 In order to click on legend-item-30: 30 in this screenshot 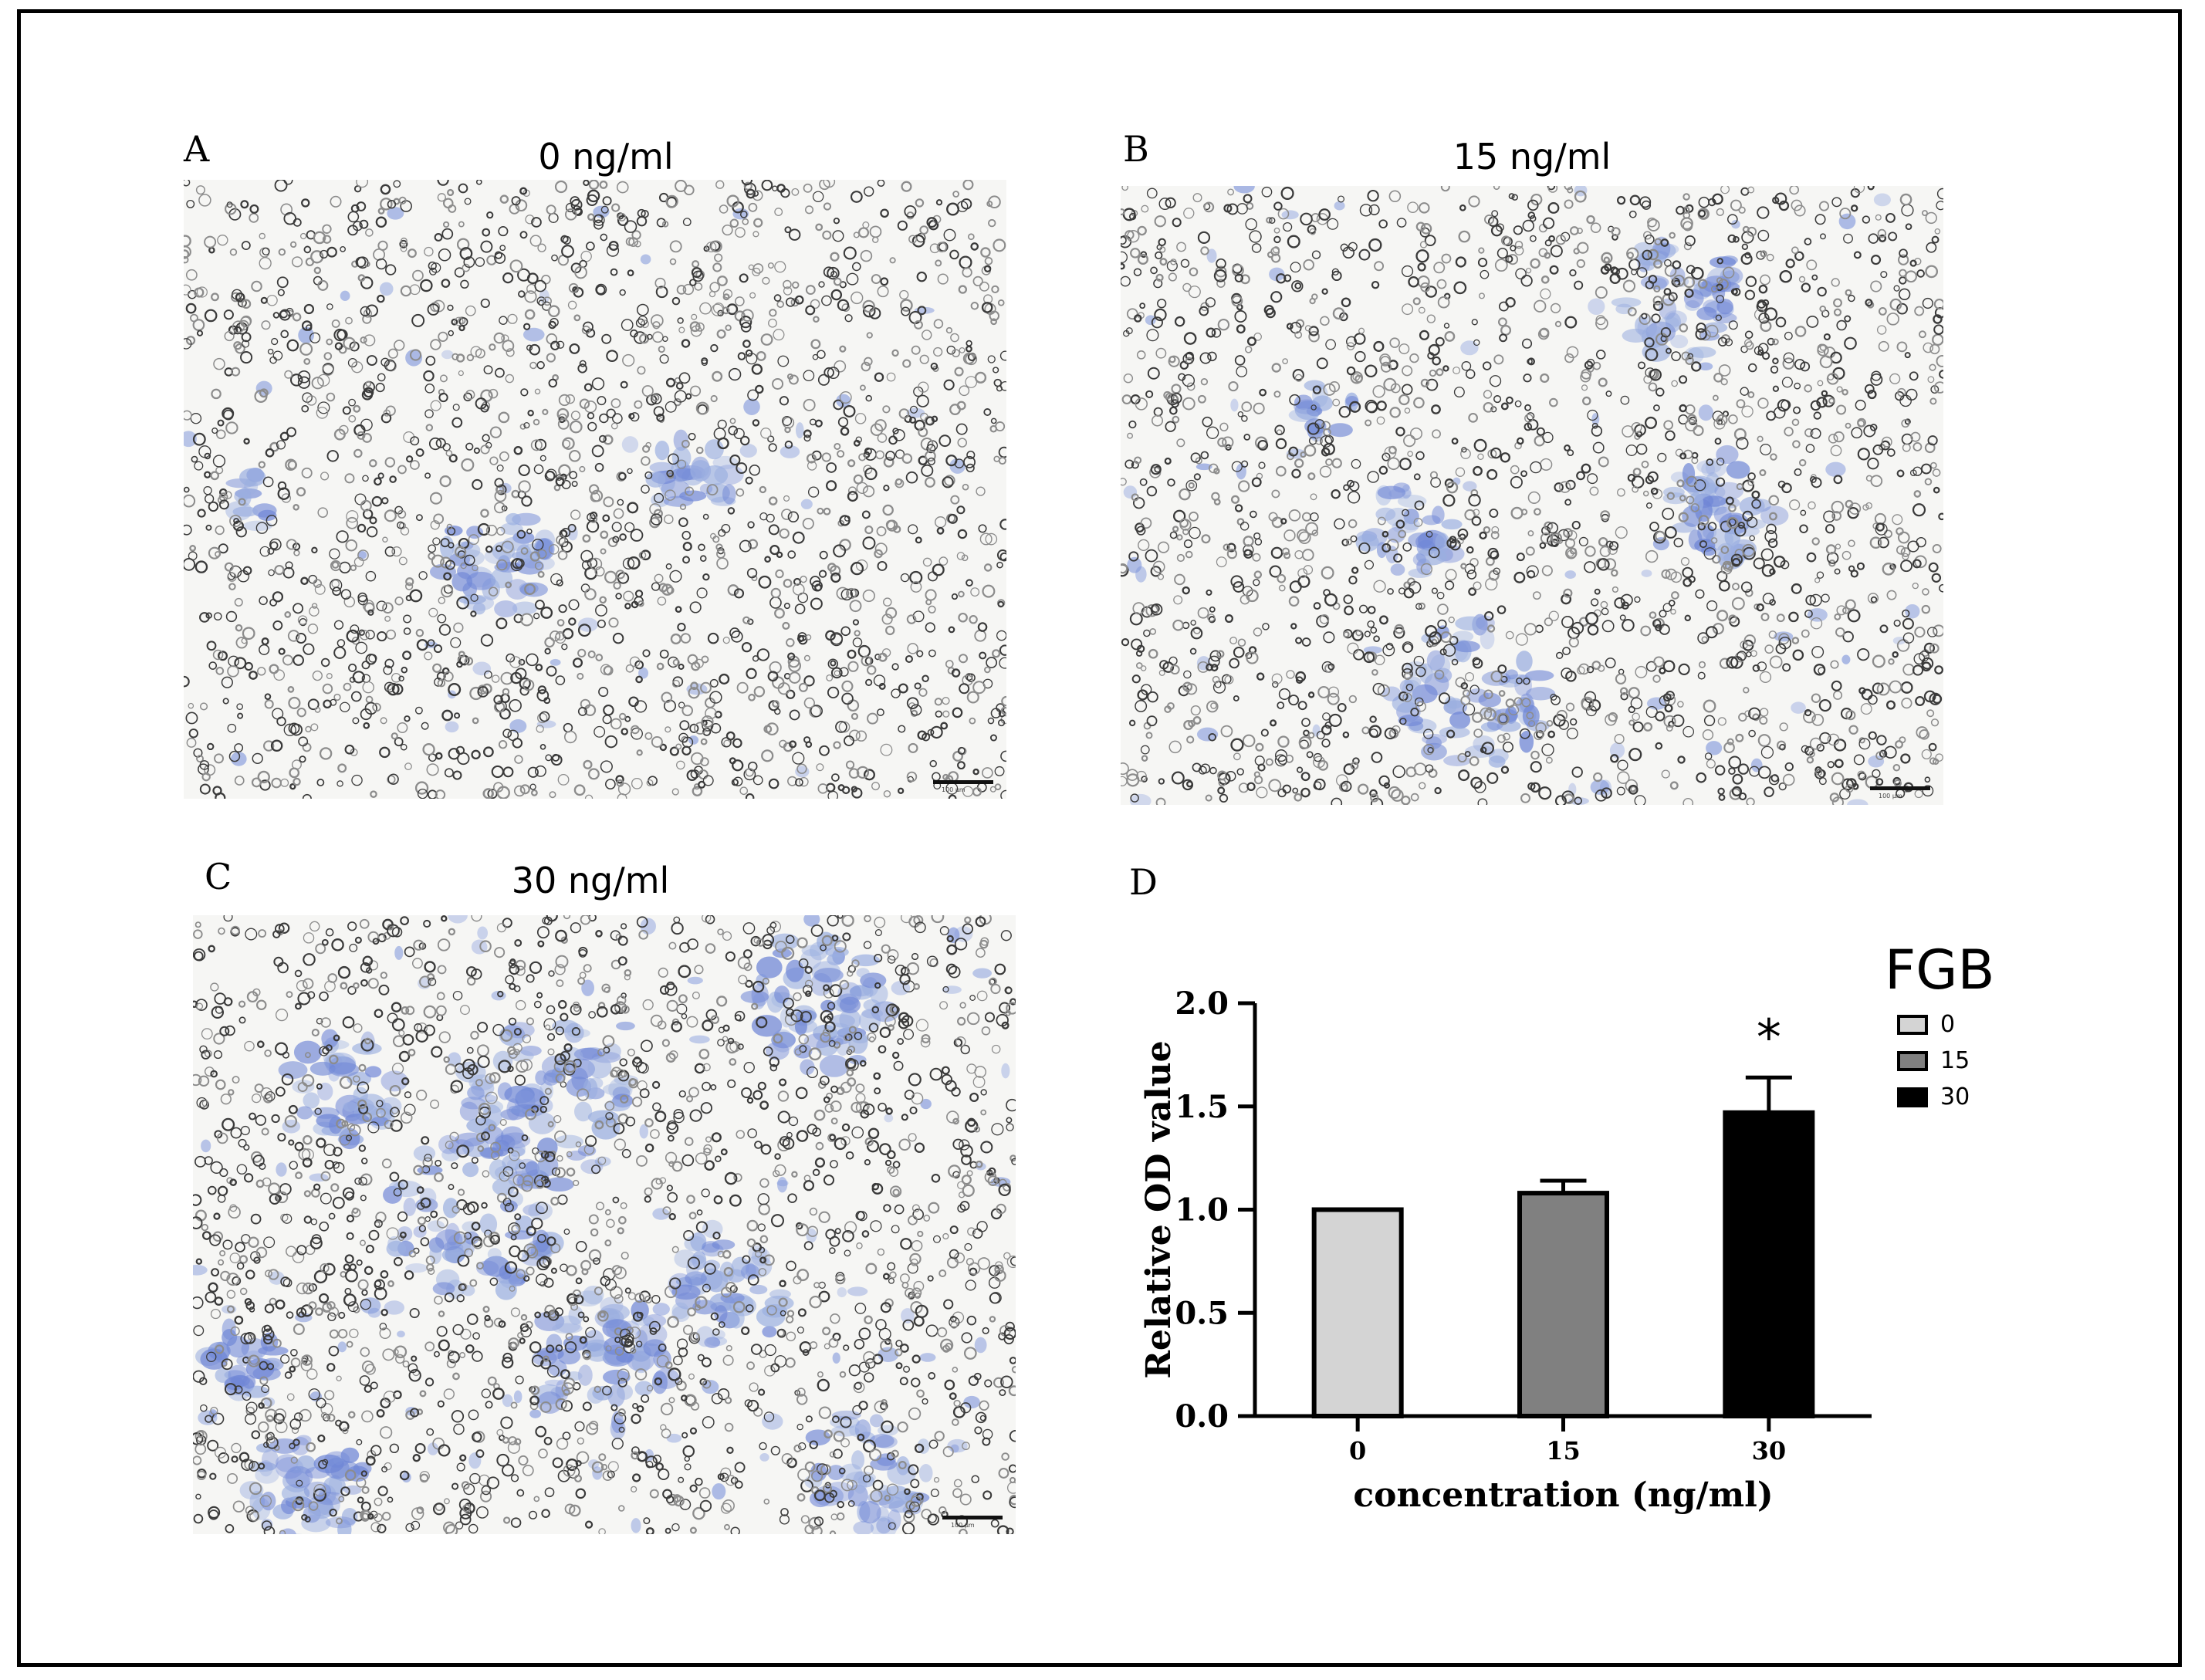, I will do `click(1934, 1096)`.